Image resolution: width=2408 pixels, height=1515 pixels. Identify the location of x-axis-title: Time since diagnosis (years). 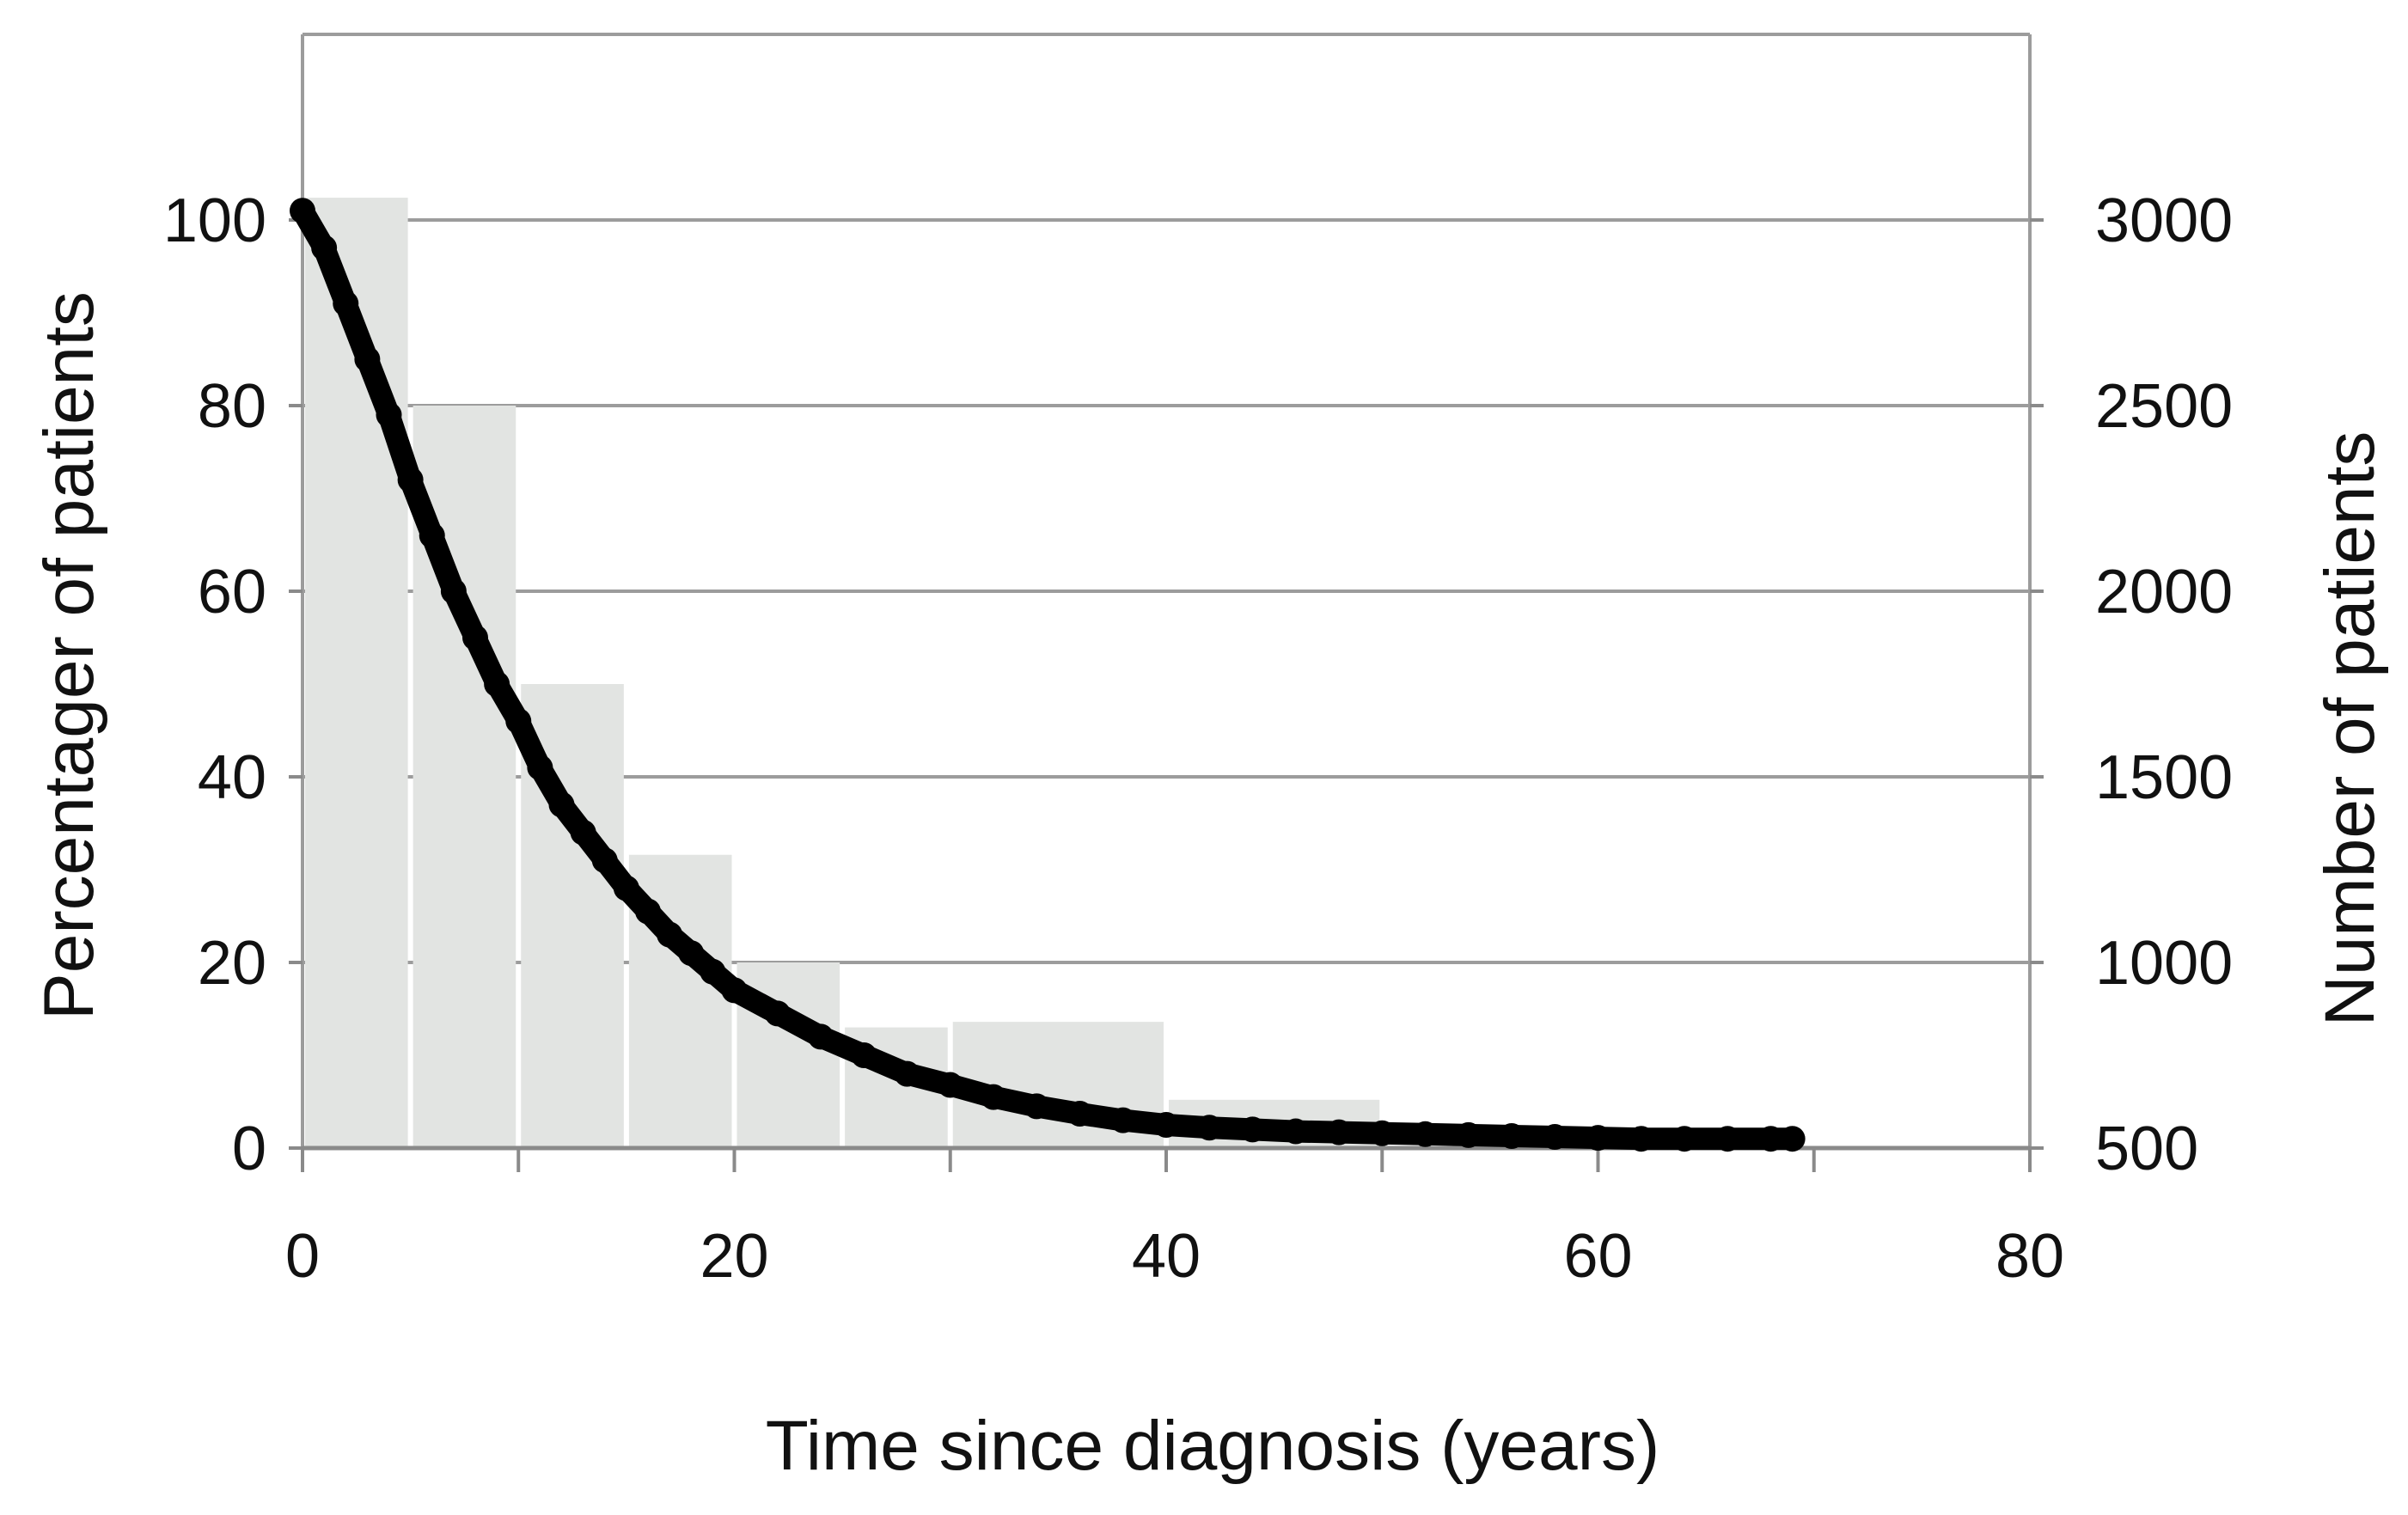
(1213, 1446).